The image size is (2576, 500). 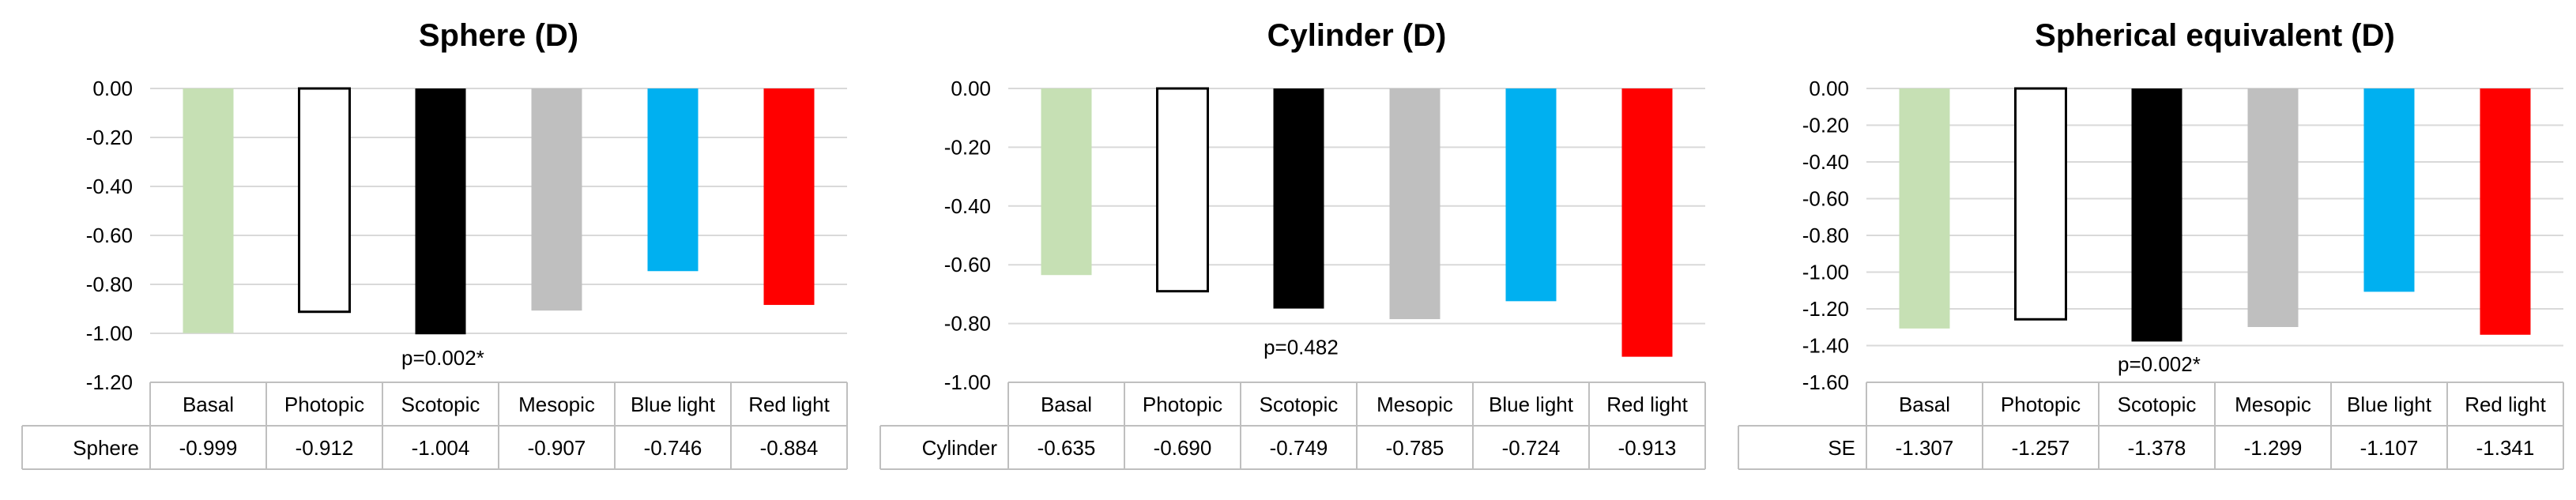 What do you see at coordinates (1825, 162) in the screenshot?
I see `y-tick-label-se-2: -0.40` at bounding box center [1825, 162].